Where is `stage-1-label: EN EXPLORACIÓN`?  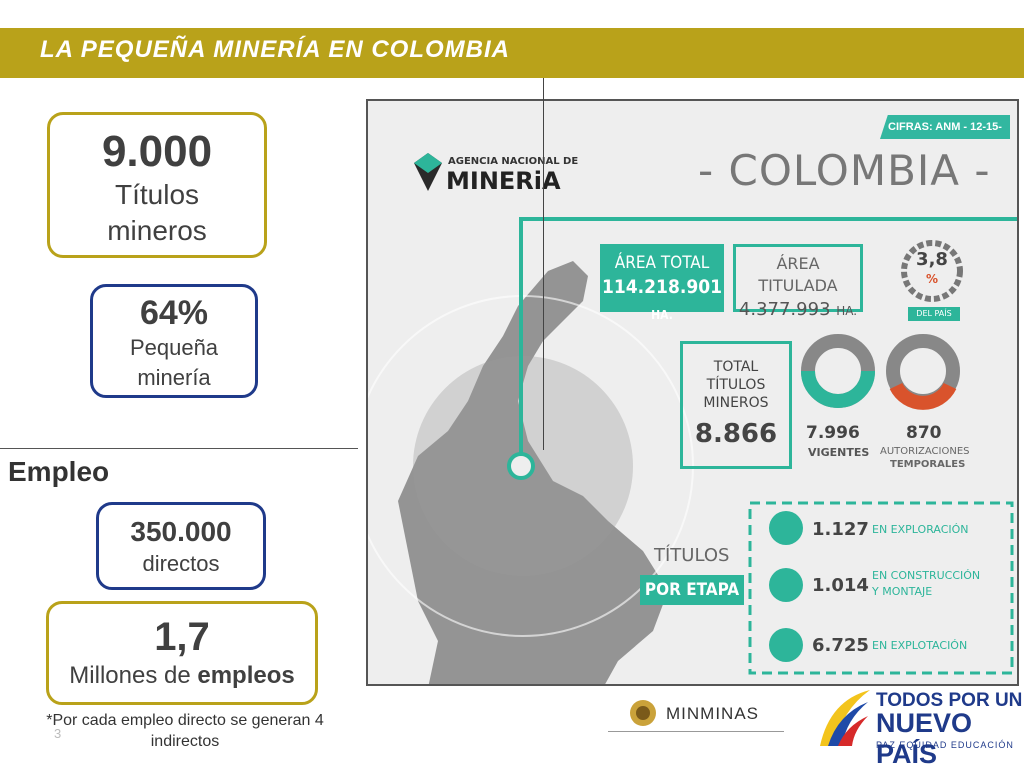 stage-1-label: EN EXPLORACIÓN is located at coordinates (920, 529).